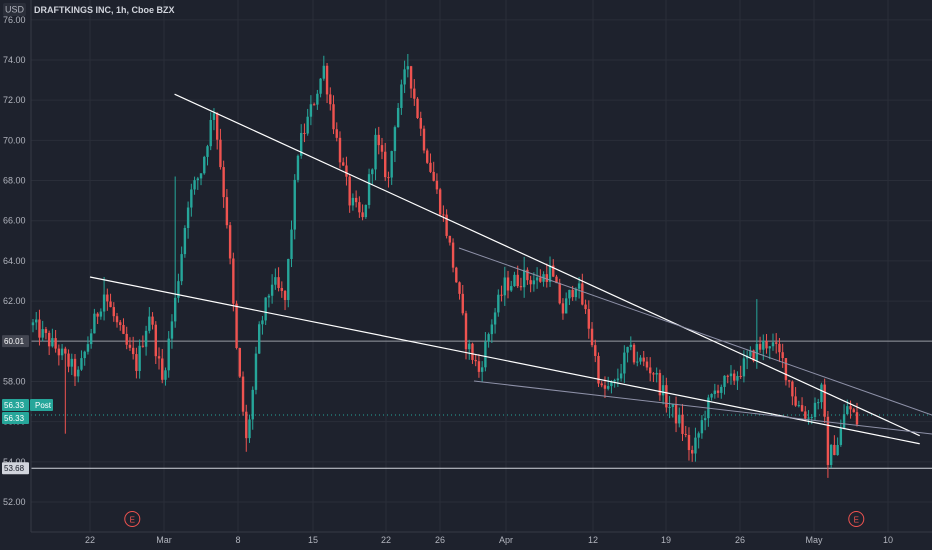  What do you see at coordinates (14, 20) in the screenshot?
I see `y-tick-label: 76.00` at bounding box center [14, 20].